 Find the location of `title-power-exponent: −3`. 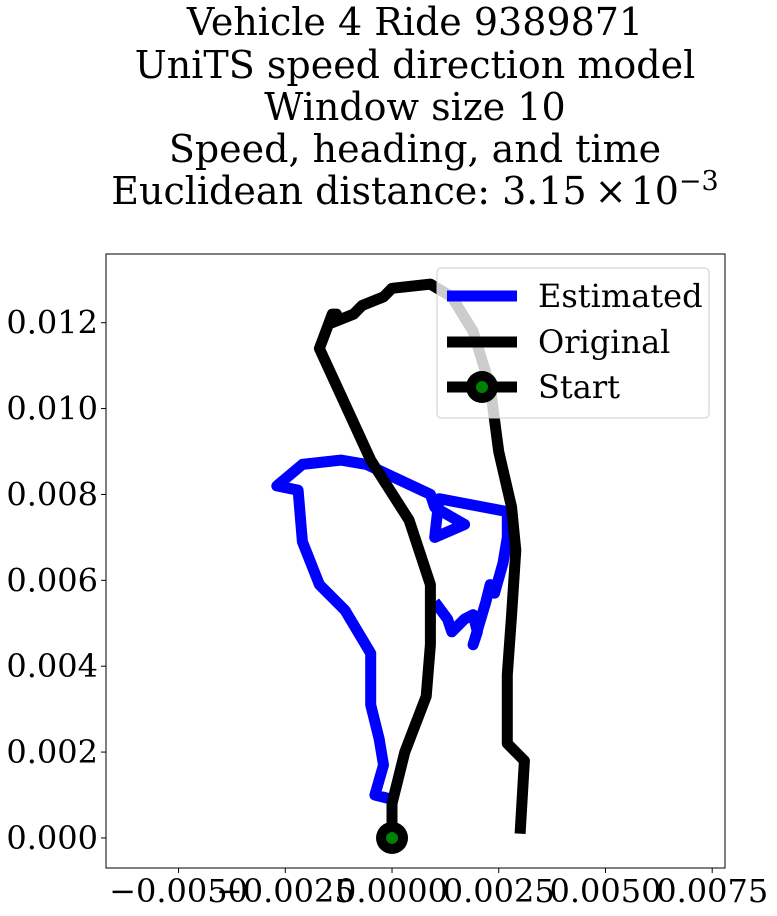

title-power-exponent: −3 is located at coordinates (699, 181).